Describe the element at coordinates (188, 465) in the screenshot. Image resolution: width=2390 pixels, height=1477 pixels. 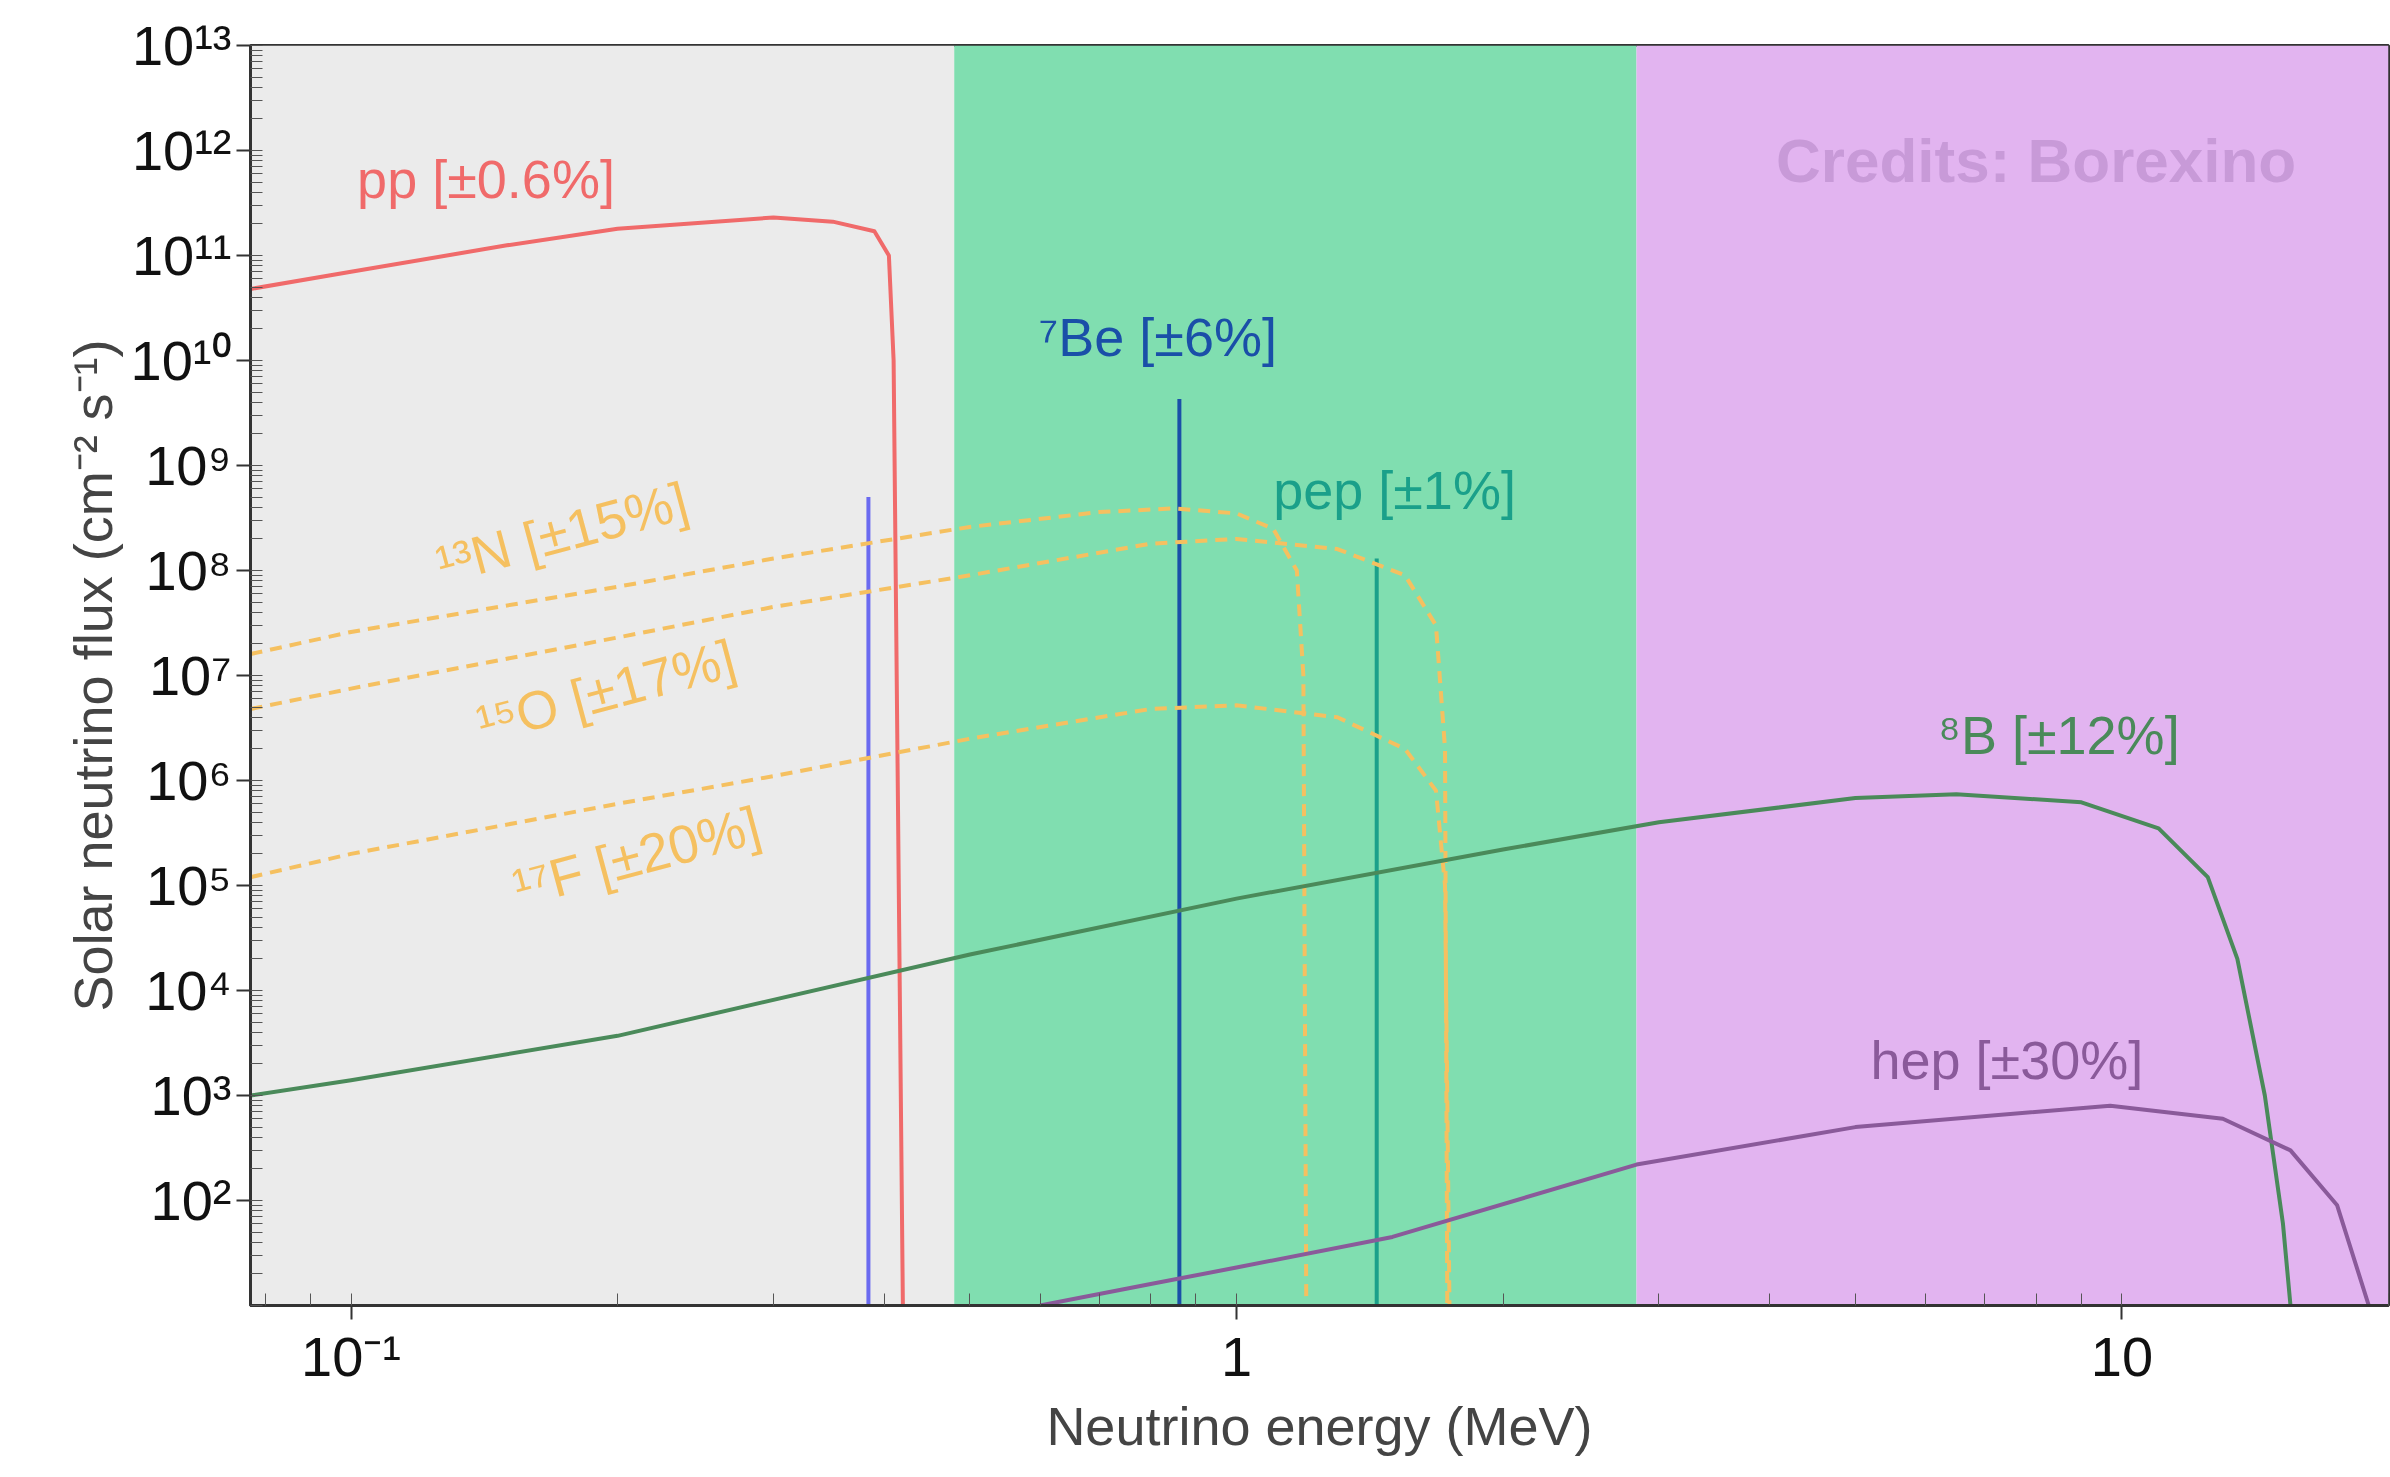
I see `y-tick-label: 10⁹` at that location.